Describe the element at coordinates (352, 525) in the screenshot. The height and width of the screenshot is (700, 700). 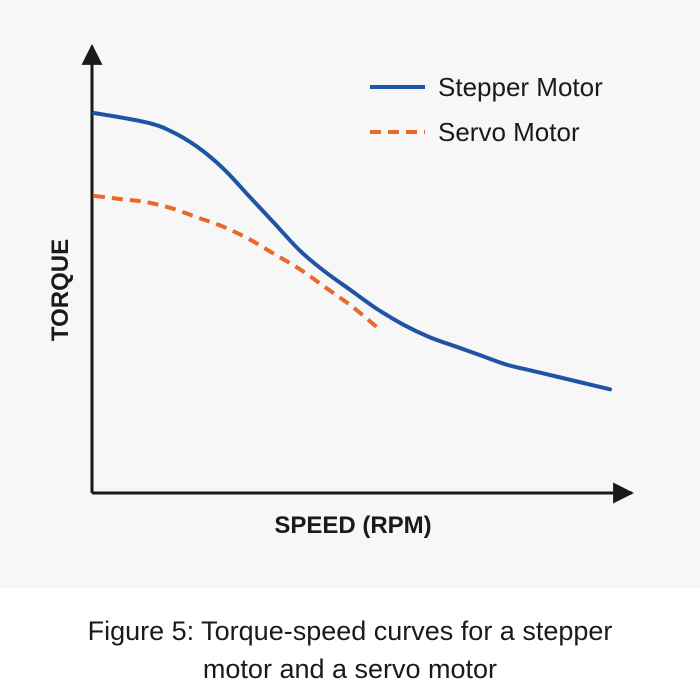
I see `x-axis-label: SPEED (RPM)` at that location.